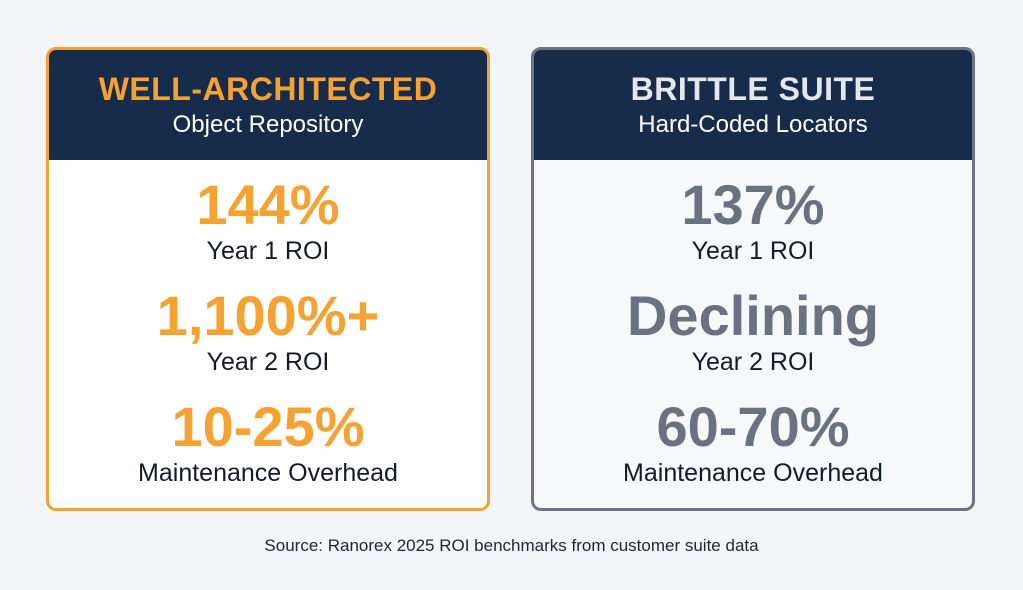 This screenshot has width=1023, height=590. I want to click on metric-maintenance-overhead: 10-25% Maintenance Overhead, so click(268, 451).